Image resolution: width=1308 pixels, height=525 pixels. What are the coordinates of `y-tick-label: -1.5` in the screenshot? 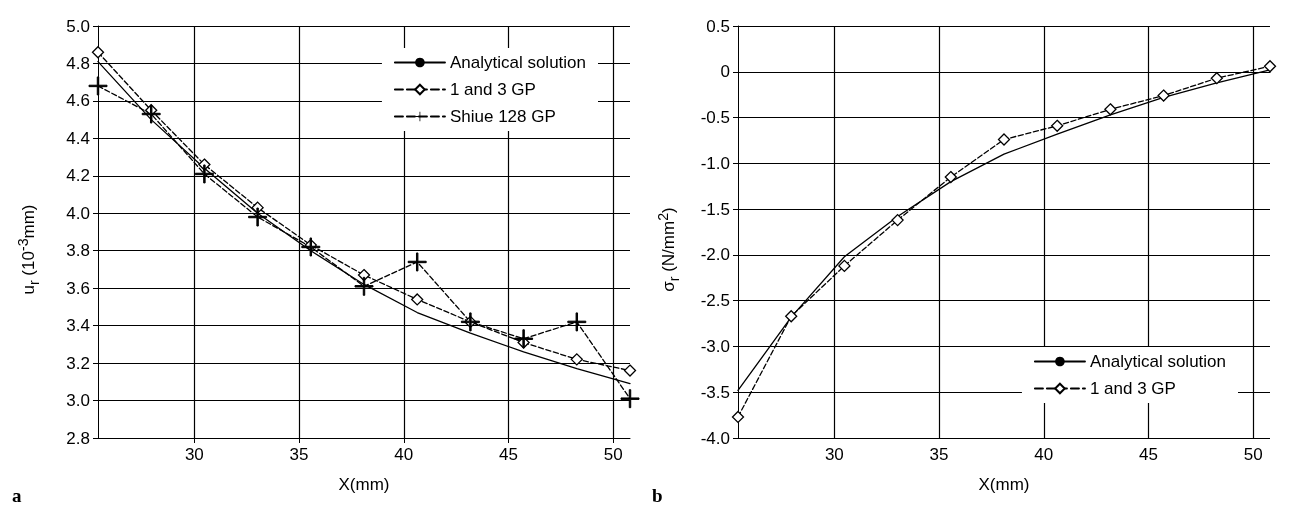 It's located at (715, 209).